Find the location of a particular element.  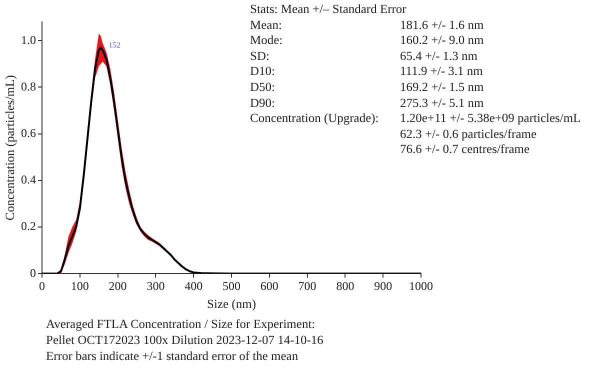

y-tick-label: 0.6 is located at coordinates (28, 133).